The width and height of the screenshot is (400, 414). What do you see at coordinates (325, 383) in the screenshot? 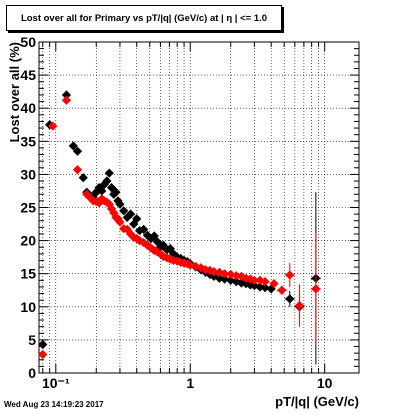
I see `x-tick-label: 10` at bounding box center [325, 383].